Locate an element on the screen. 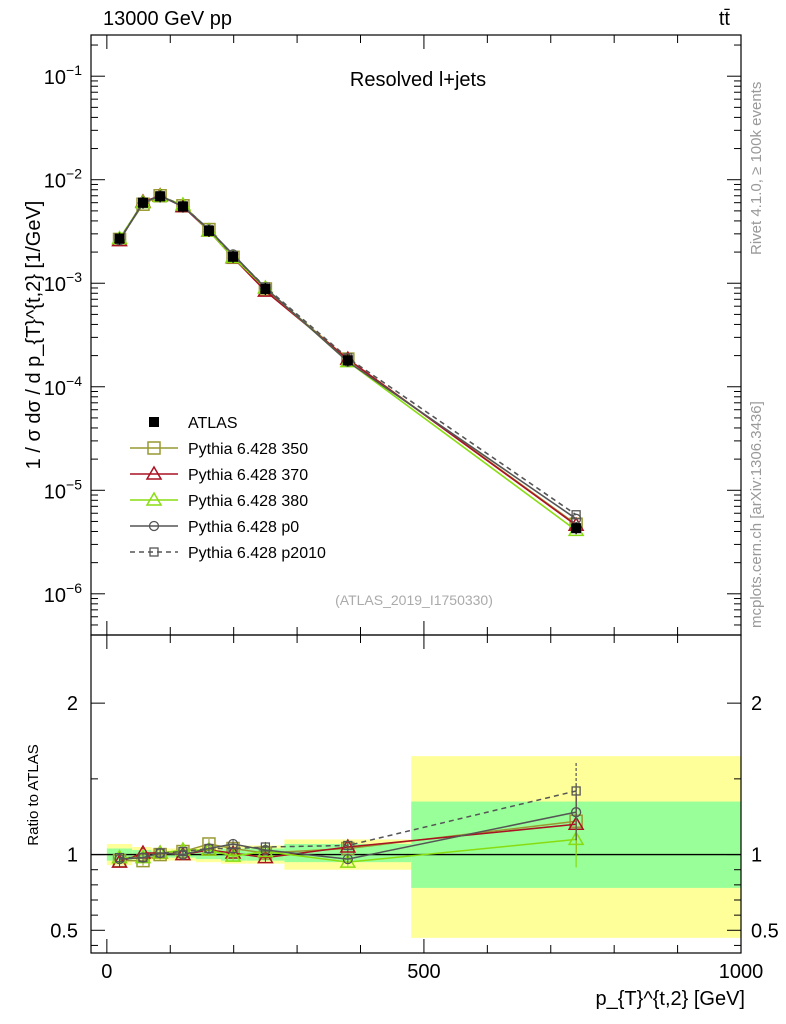 The height and width of the screenshot is (1024, 786). ratio-y-tick-label-right: 1 is located at coordinates (756, 856).